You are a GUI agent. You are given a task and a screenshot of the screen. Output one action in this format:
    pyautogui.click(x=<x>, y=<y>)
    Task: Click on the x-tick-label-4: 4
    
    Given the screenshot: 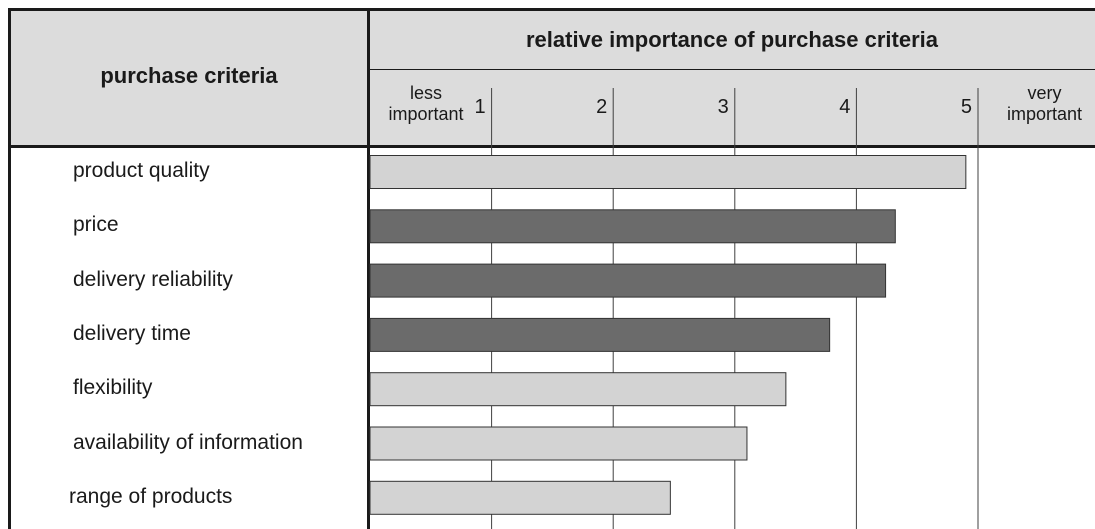 What is the action you would take?
    pyautogui.click(x=844, y=107)
    